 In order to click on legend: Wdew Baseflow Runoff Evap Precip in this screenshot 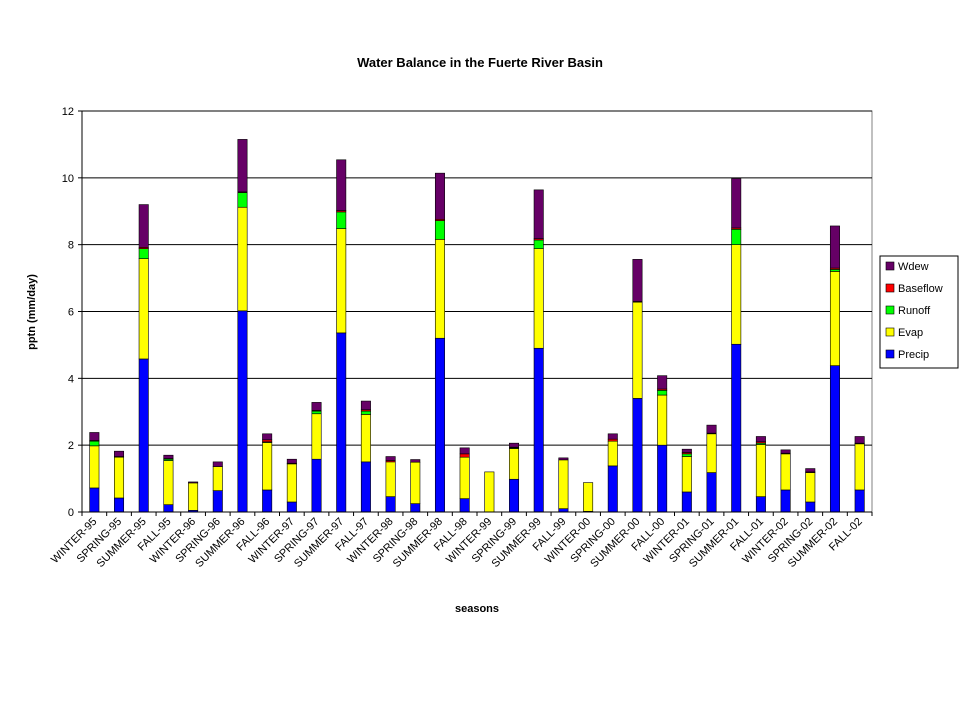, I will do `click(919, 312)`.